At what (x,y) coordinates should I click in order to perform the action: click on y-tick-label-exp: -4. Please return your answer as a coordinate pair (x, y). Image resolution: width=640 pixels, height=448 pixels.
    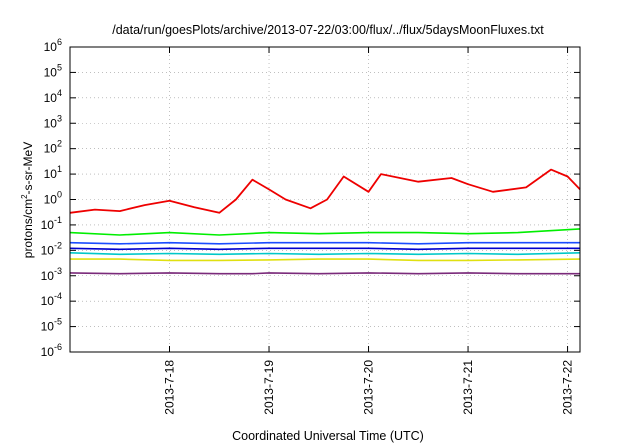
    Looking at the image, I should click on (58, 296).